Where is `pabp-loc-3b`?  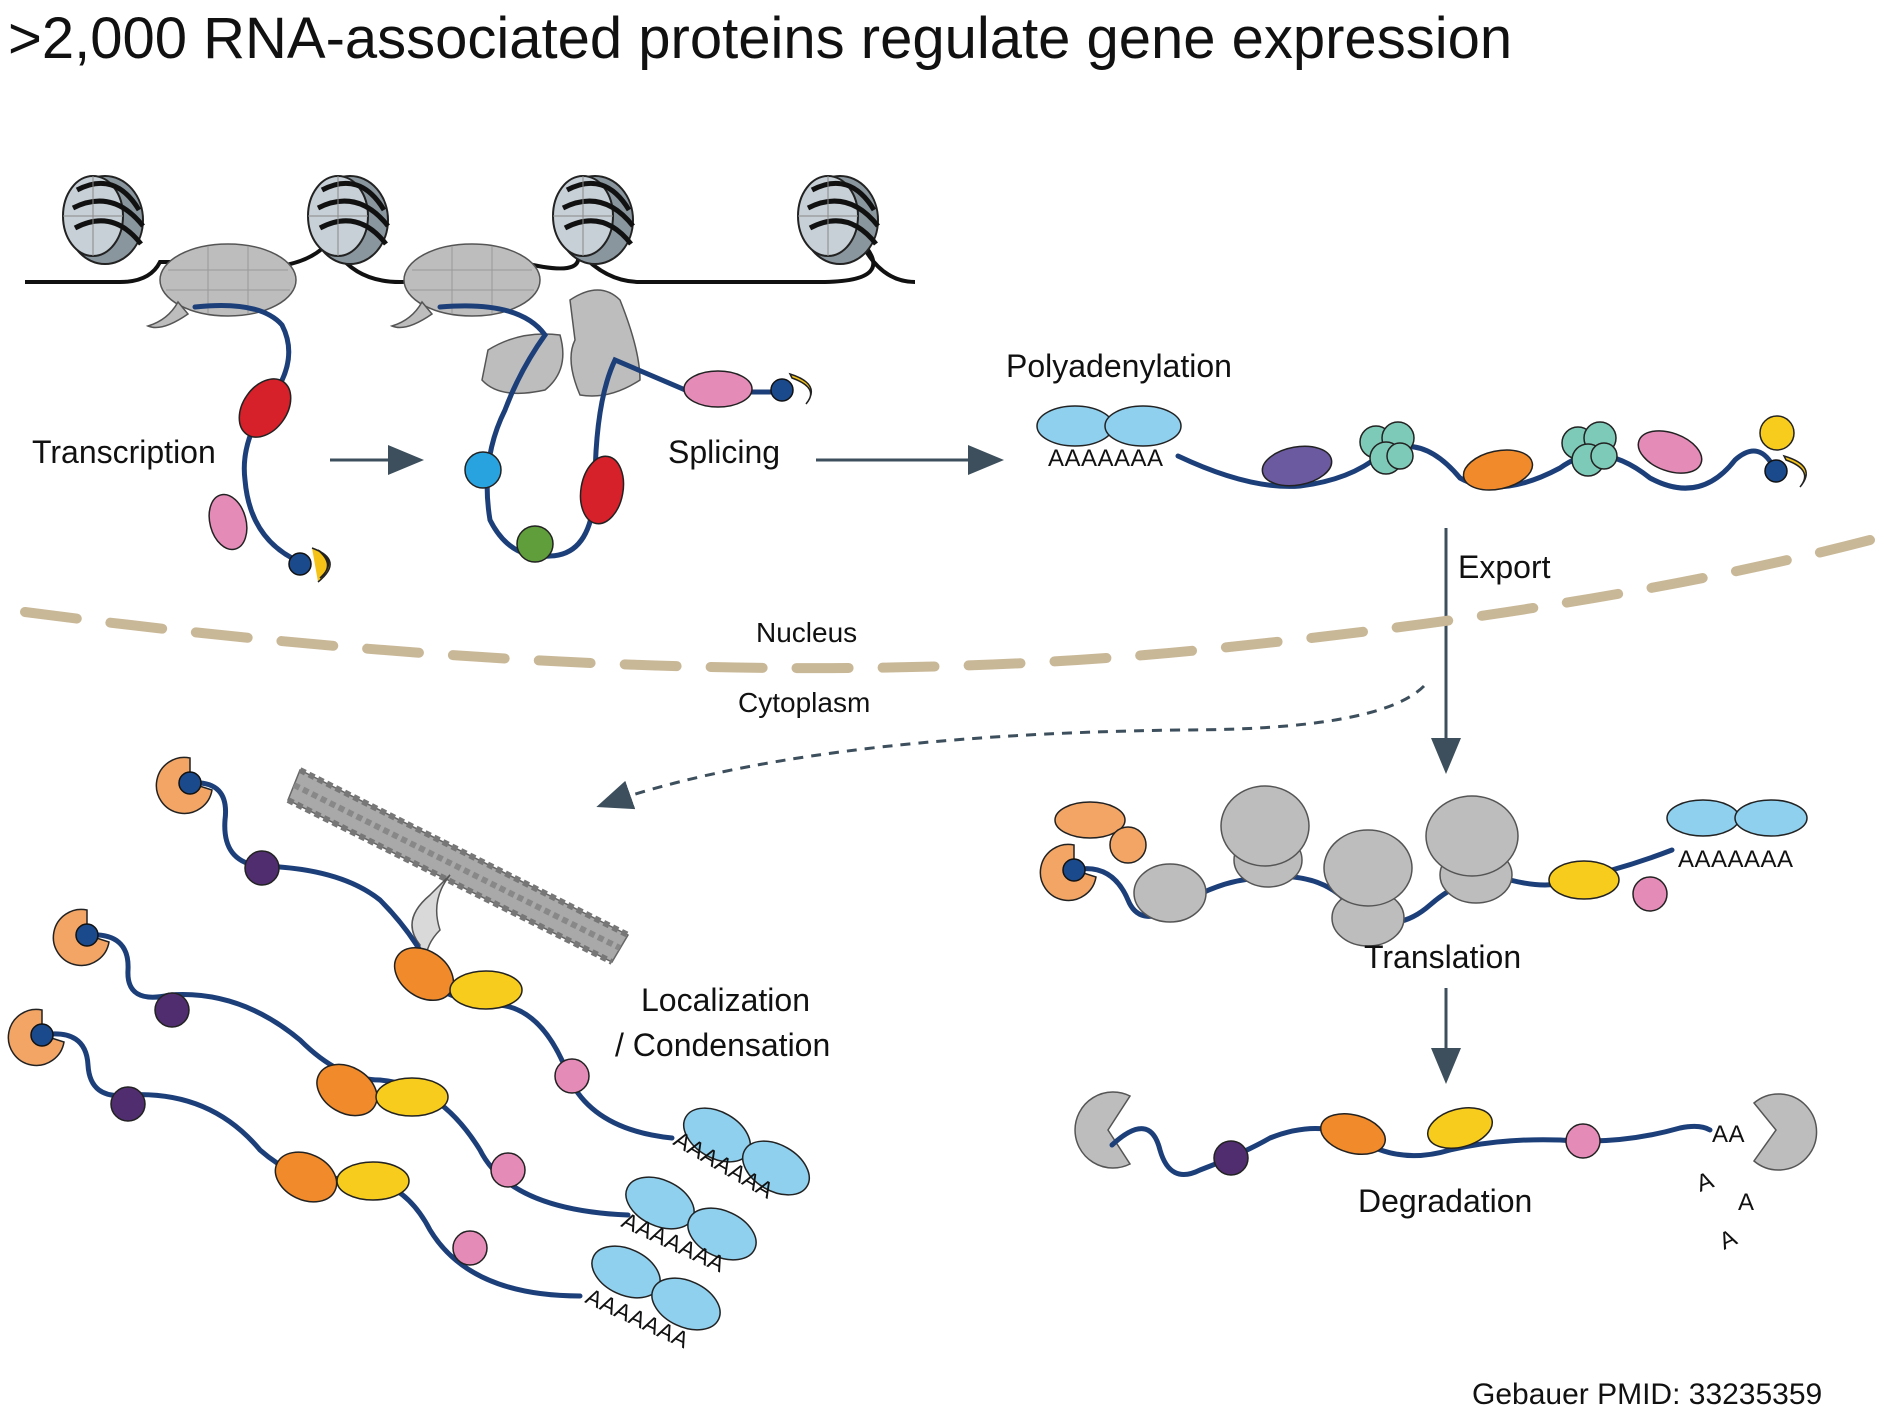 pabp-loc-3b is located at coordinates (686, 1304).